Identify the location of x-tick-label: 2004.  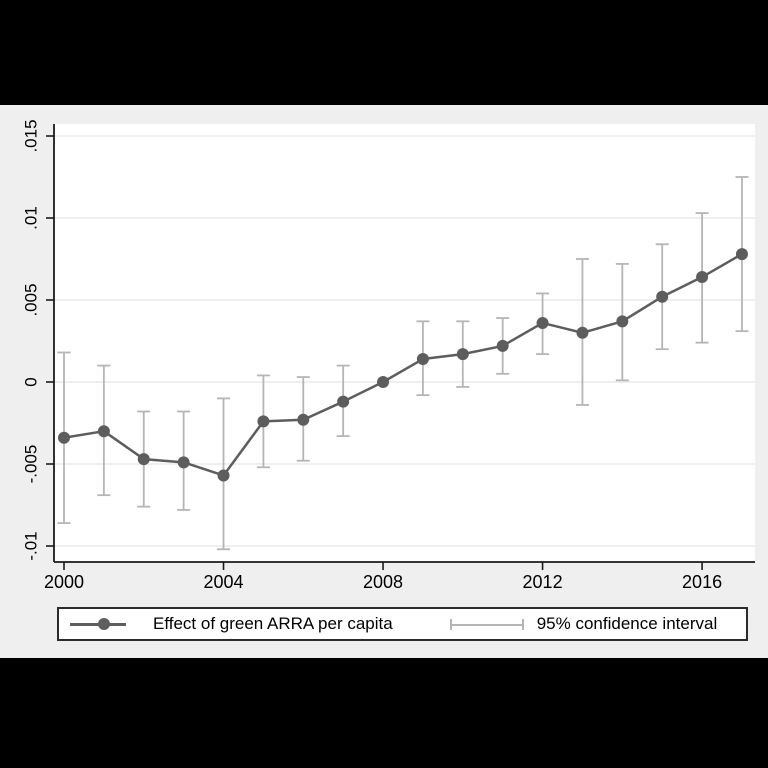
(223, 582).